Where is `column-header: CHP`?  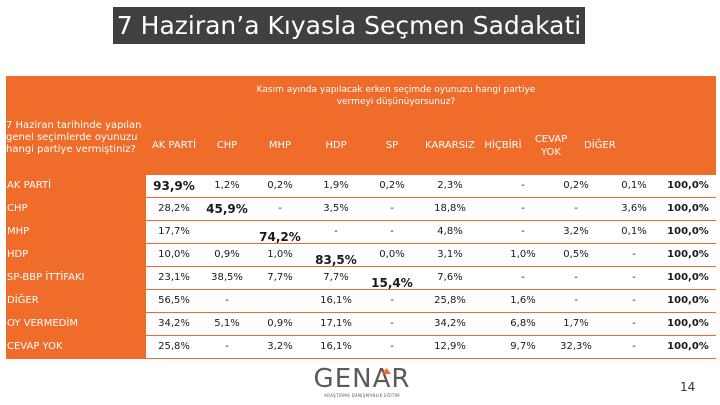
column-header: CHP is located at coordinates (227, 145).